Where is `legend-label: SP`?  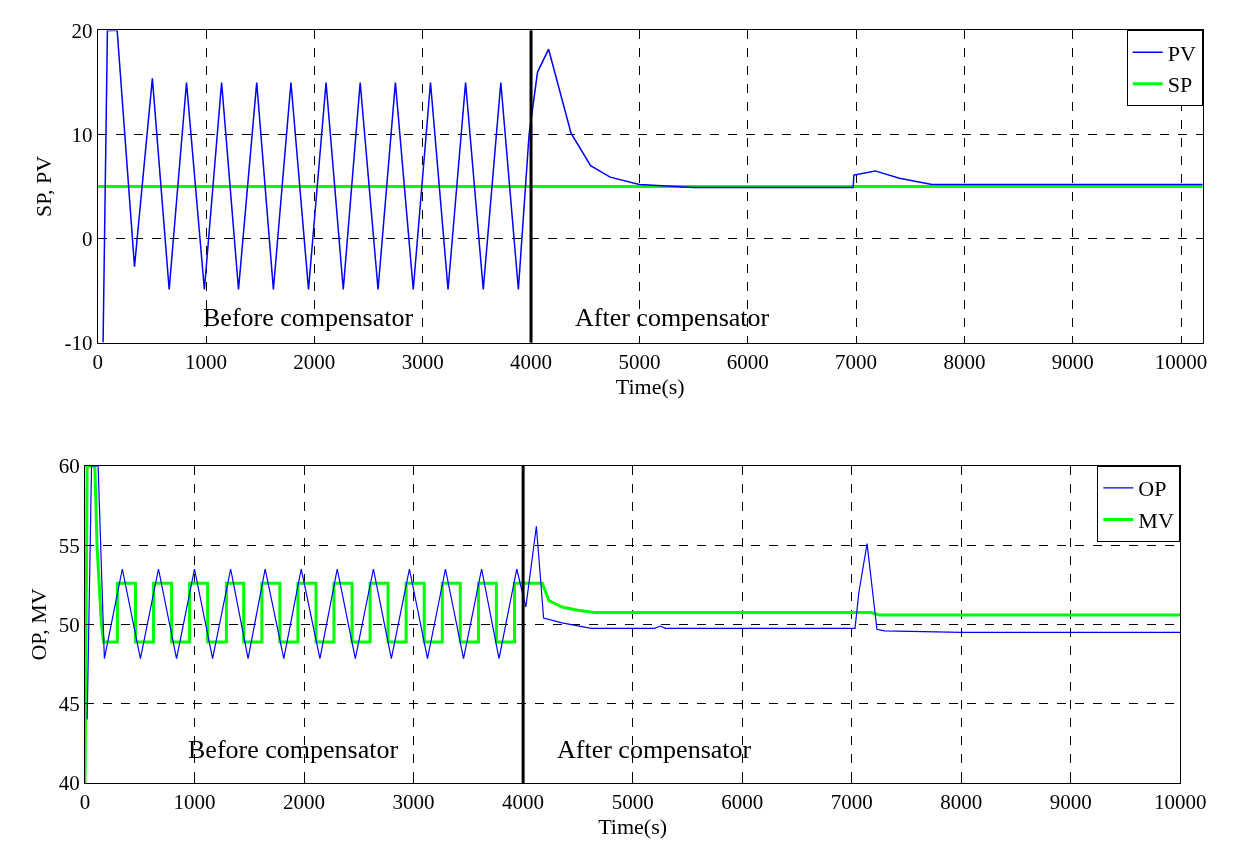 legend-label: SP is located at coordinates (1180, 85).